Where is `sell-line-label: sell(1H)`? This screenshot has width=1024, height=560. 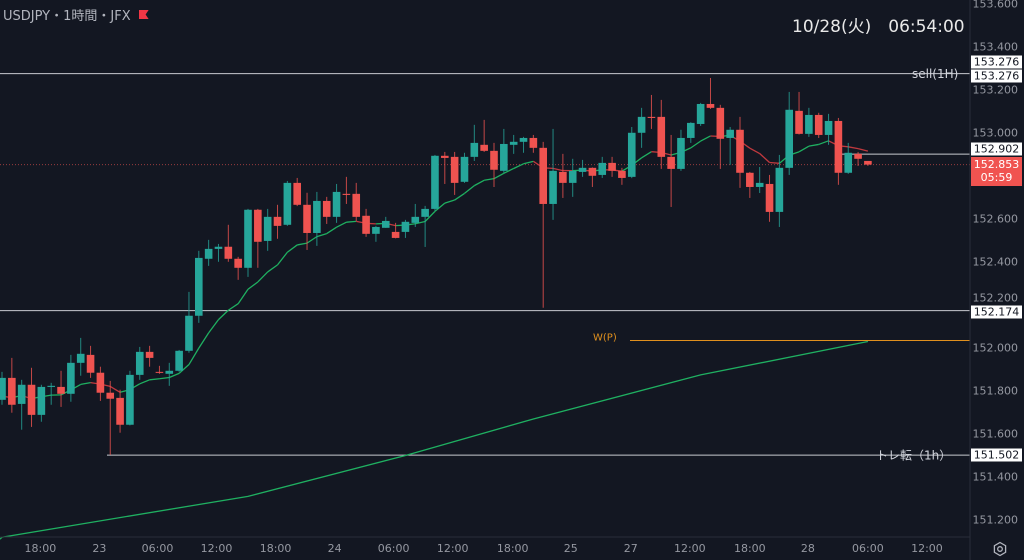 sell-line-label: sell(1H) is located at coordinates (935, 74).